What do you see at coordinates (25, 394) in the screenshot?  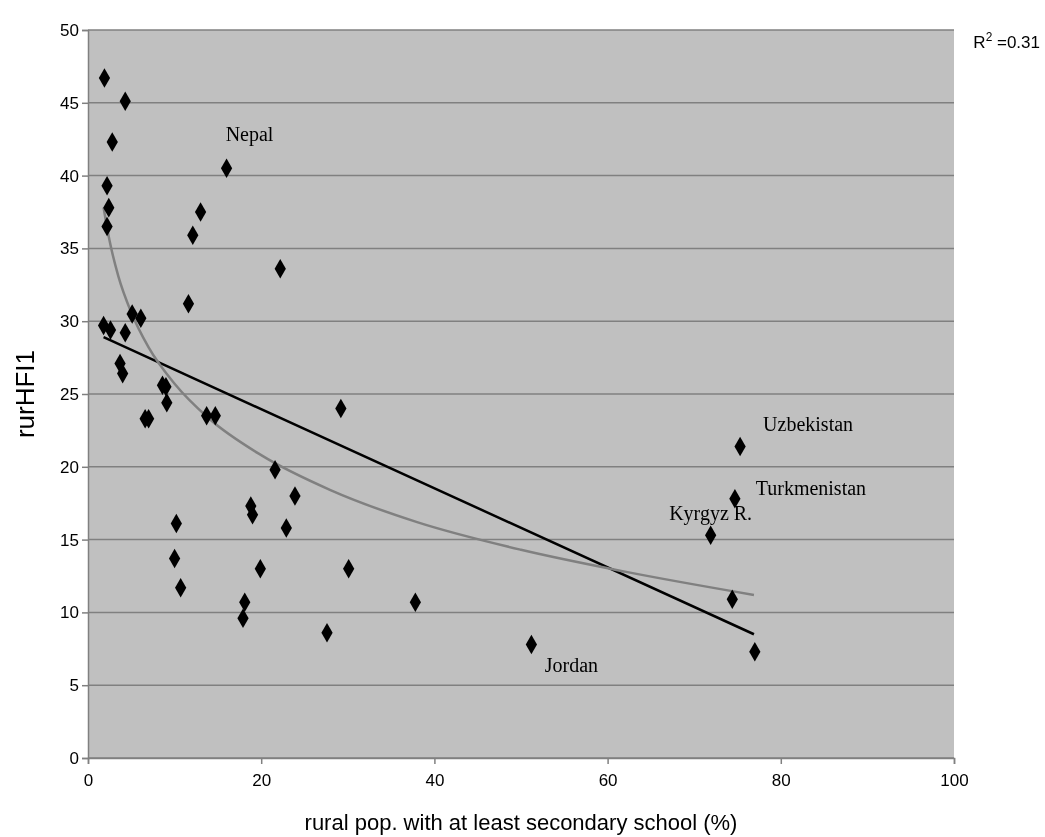 I see `y-axis-title: rurHFI1` at bounding box center [25, 394].